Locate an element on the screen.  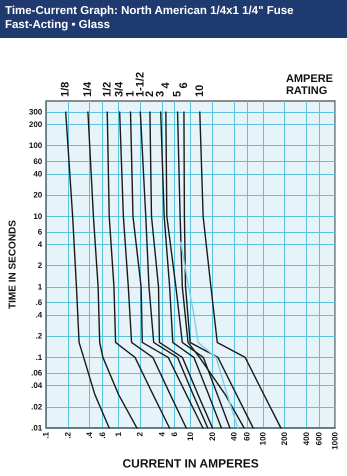
text: 3/4 is located at coordinates (120, 88).